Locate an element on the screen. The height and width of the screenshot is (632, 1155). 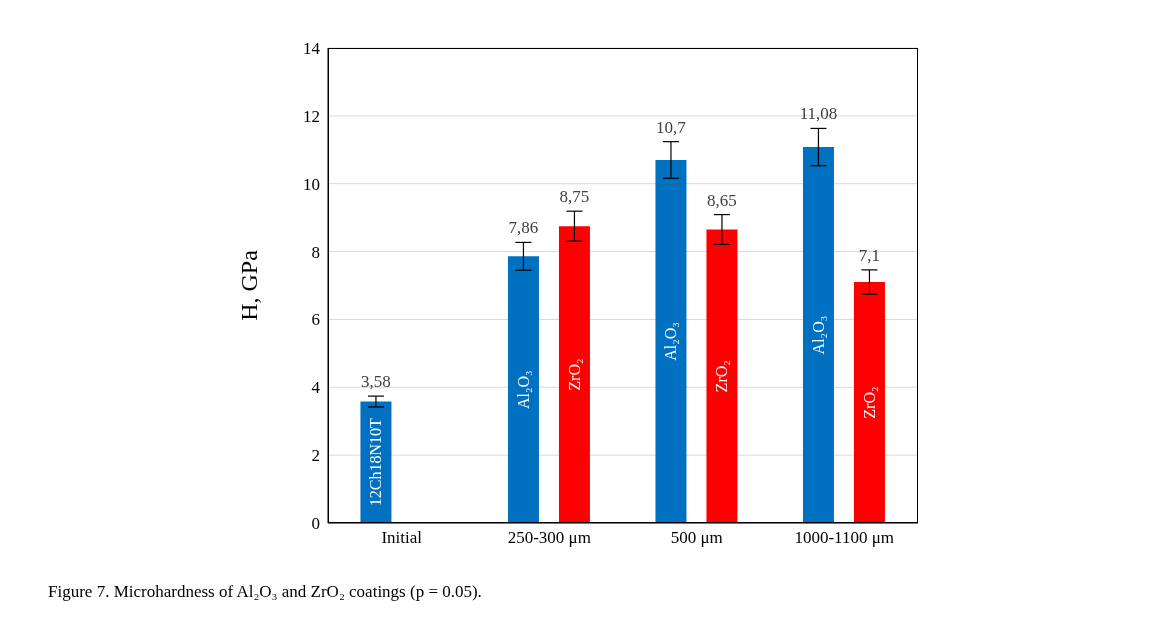
y-tick-label: 8 is located at coordinates (315, 252).